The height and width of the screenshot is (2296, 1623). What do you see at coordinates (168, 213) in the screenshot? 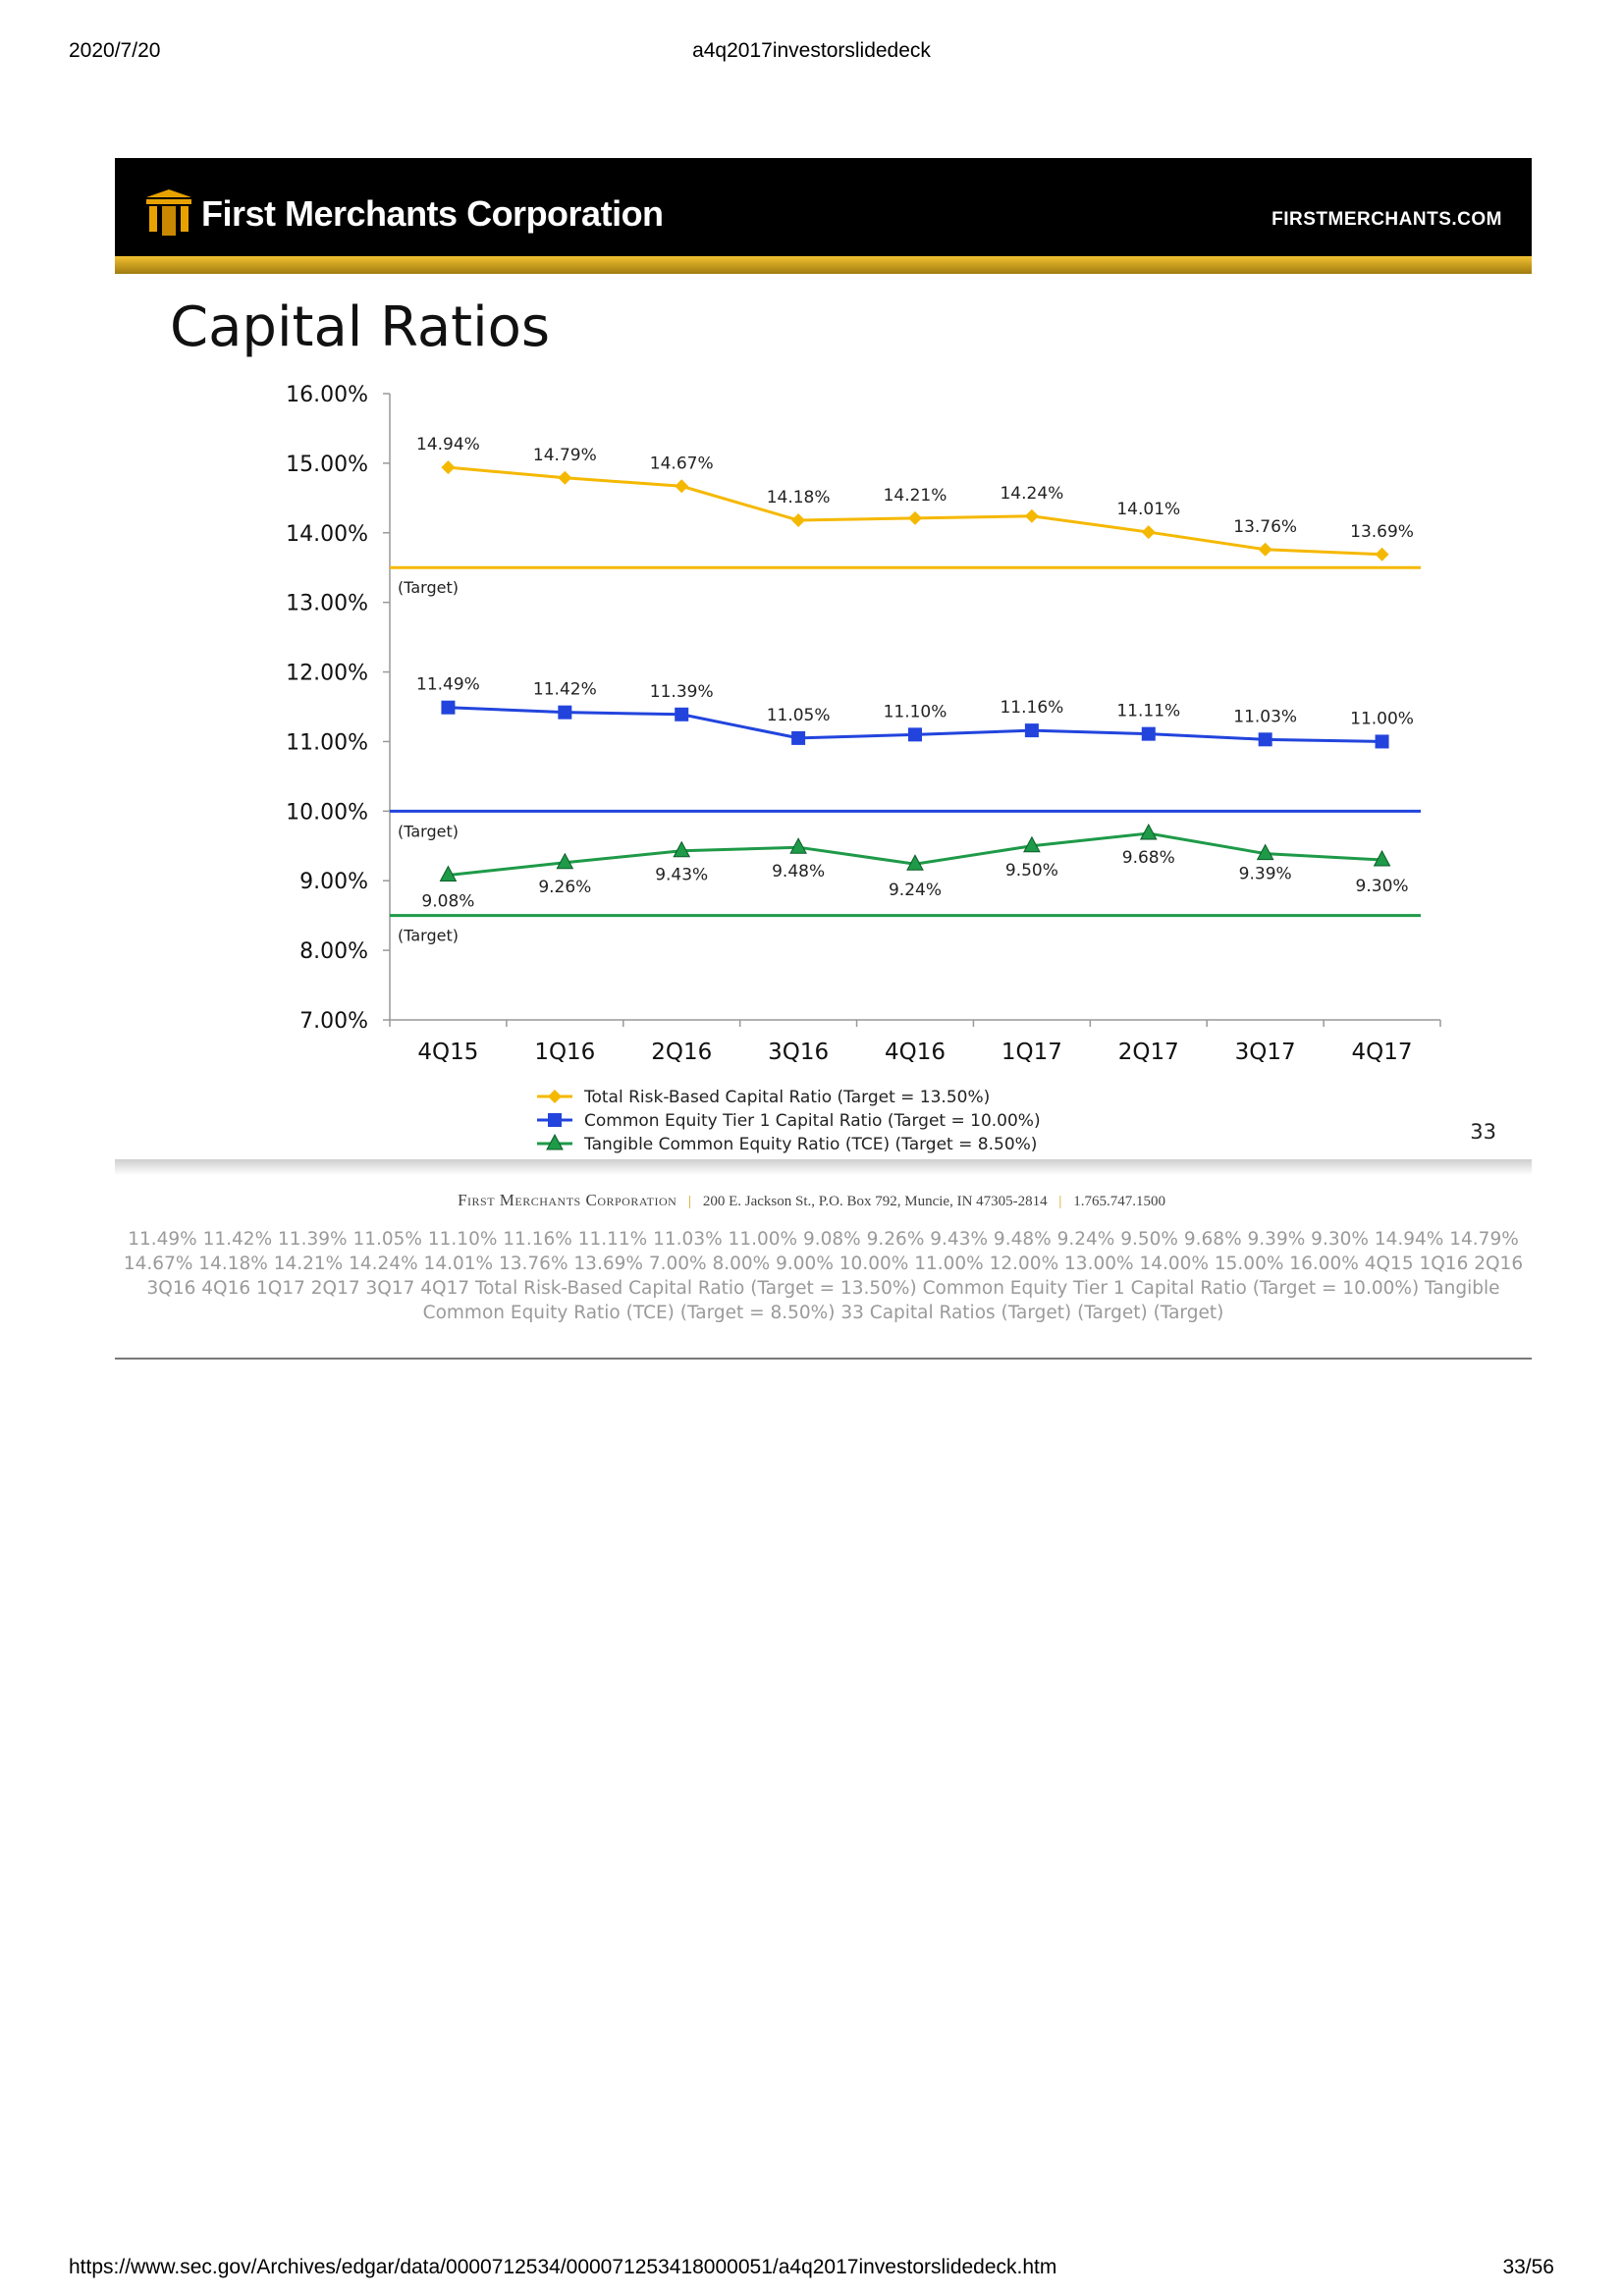
I see `building-logo-icon` at bounding box center [168, 213].